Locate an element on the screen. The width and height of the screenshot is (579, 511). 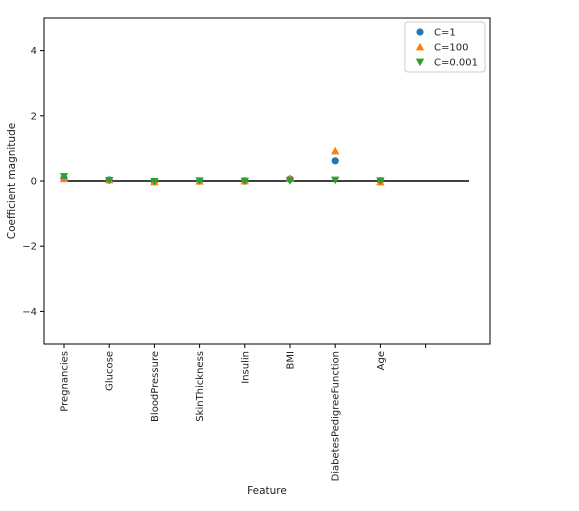
x-tick-label: DiabetesPedigreeFunction is located at coordinates (336, 416).